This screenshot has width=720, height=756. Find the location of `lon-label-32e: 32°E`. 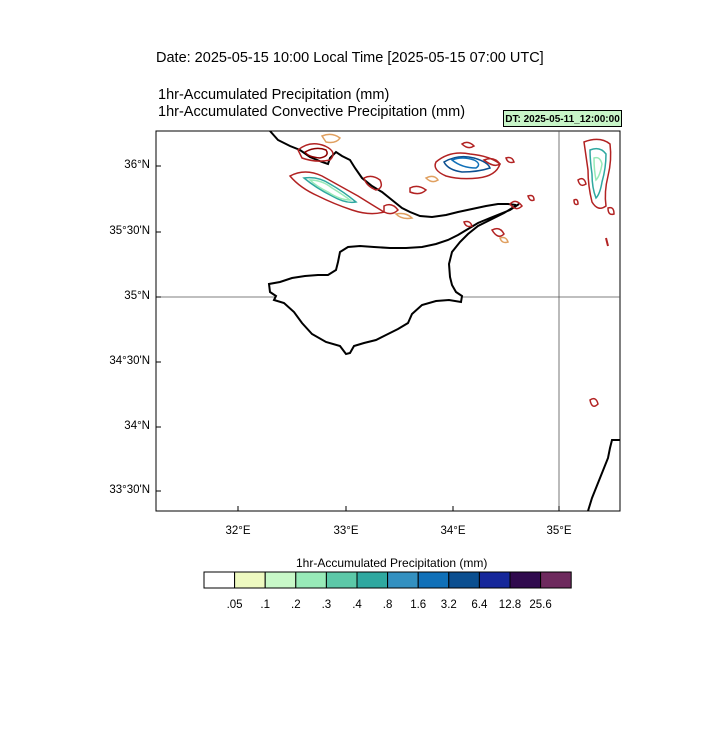

lon-label-32e: 32°E is located at coordinates (238, 531).